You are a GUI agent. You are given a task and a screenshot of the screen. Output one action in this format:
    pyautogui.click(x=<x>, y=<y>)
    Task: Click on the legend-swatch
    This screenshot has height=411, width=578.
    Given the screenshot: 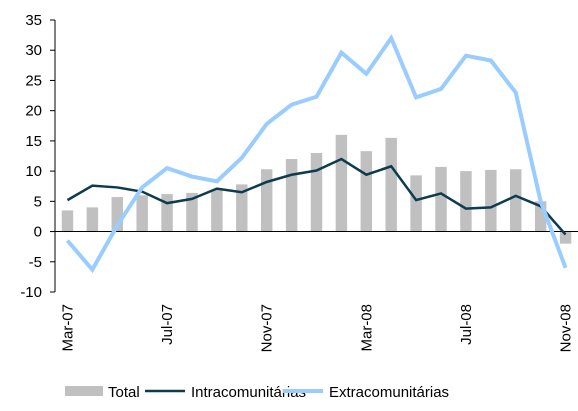 What is the action you would take?
    pyautogui.click(x=84, y=391)
    